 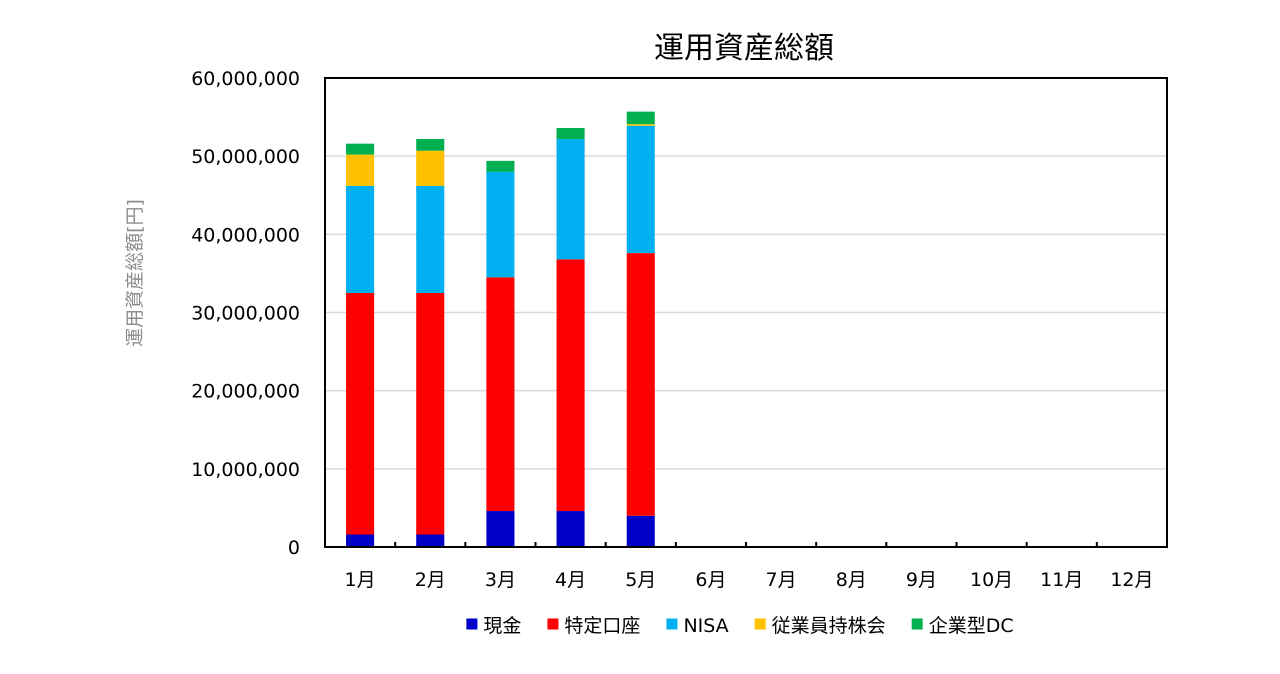 I want to click on legend-item: NISA, so click(x=697, y=626).